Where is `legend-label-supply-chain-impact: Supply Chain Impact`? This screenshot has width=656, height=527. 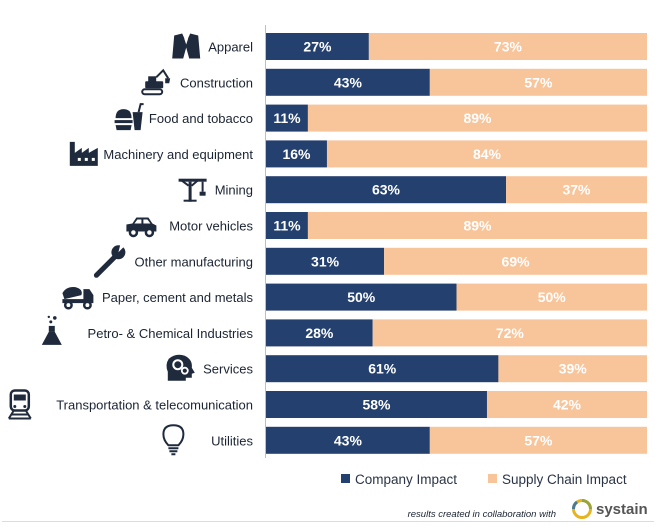
legend-label-supply-chain-impact: Supply Chain Impact is located at coordinates (564, 479).